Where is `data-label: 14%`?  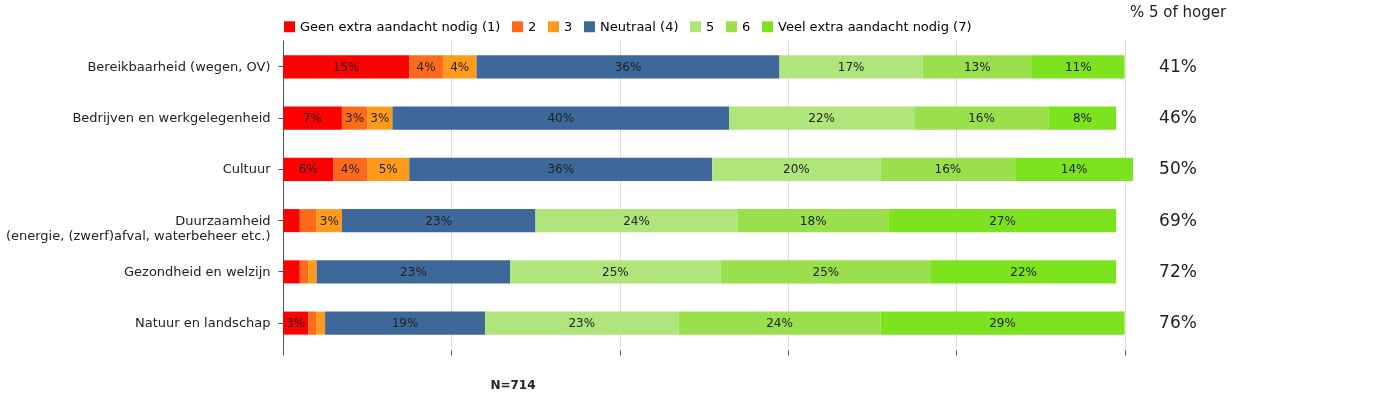 data-label: 14% is located at coordinates (1074, 169).